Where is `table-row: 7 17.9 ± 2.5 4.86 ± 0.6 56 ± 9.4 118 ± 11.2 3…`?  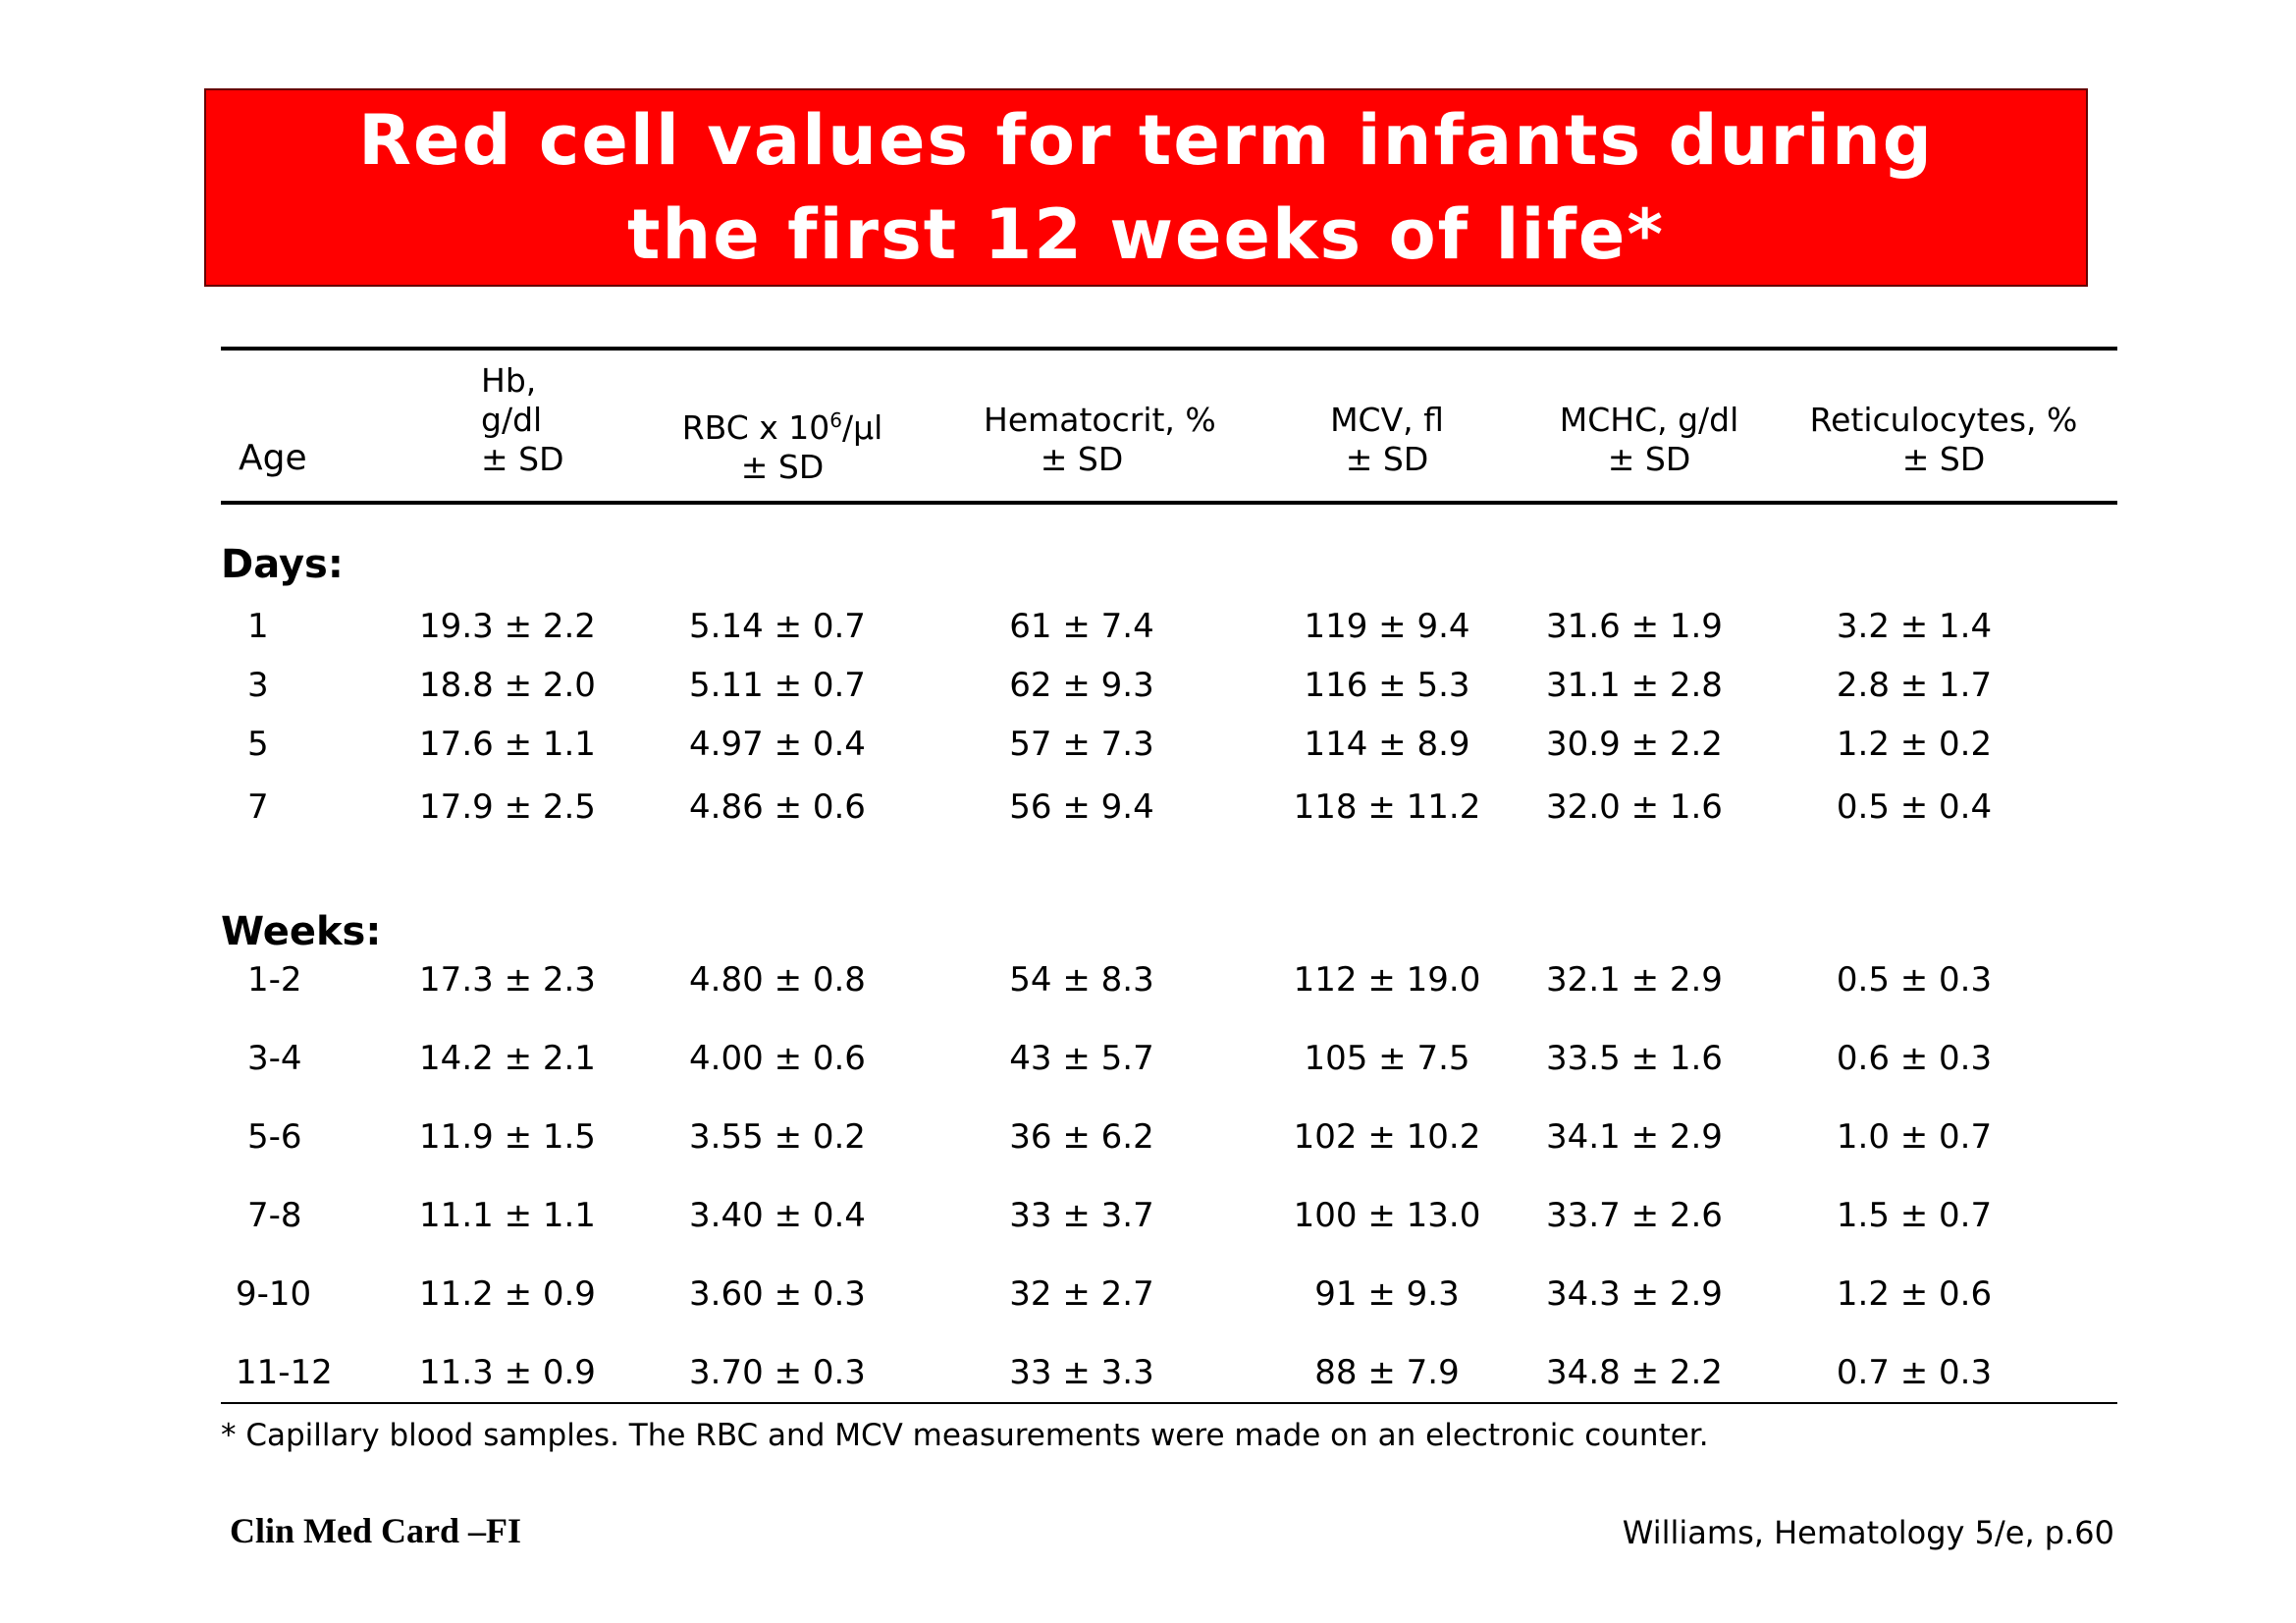 table-row: 7 17.9 ± 2.5 4.86 ± 0.6 56 ± 9.4 118 ± 11.2 3… is located at coordinates (1148, 809).